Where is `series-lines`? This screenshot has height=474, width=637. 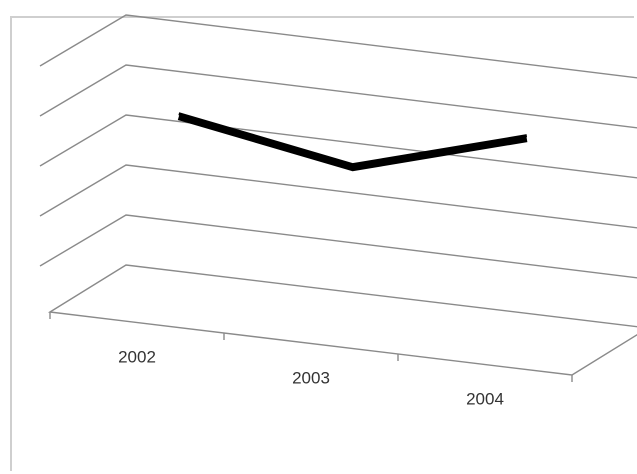
series-lines is located at coordinates (352, 142).